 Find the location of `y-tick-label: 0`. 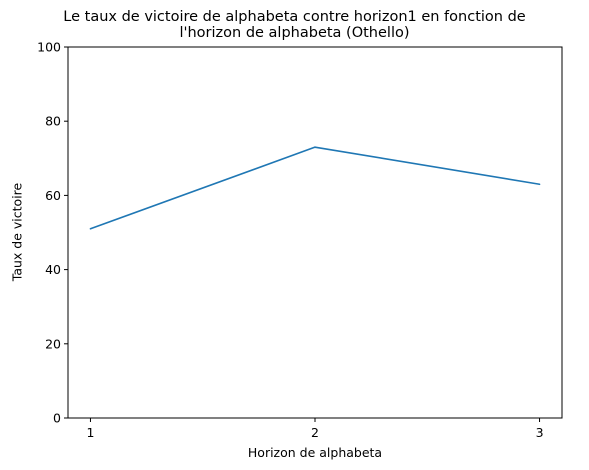

y-tick-label: 0 is located at coordinates (57, 418).